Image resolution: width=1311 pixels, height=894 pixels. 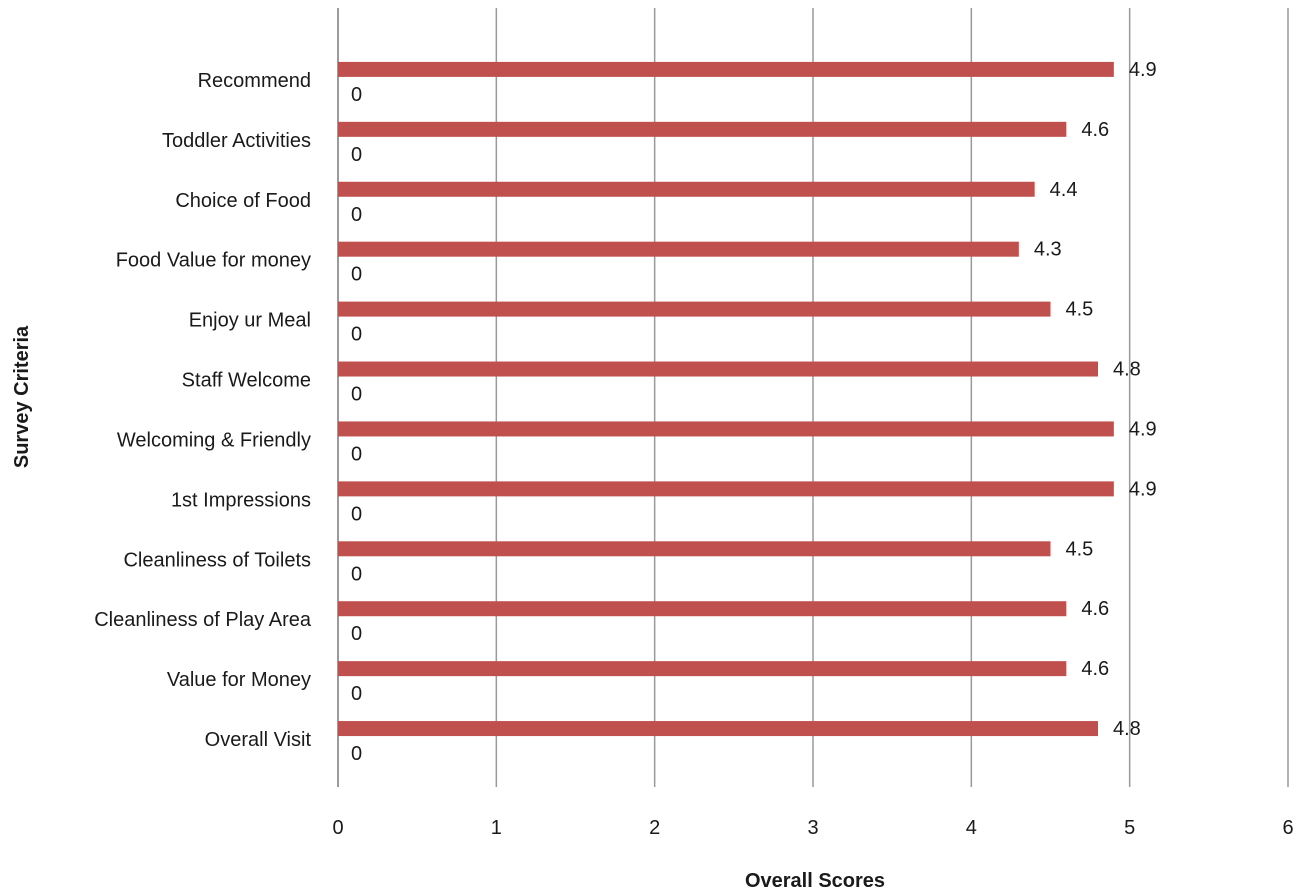 What do you see at coordinates (22, 396) in the screenshot?
I see `y-axis-title: Survey Criteria` at bounding box center [22, 396].